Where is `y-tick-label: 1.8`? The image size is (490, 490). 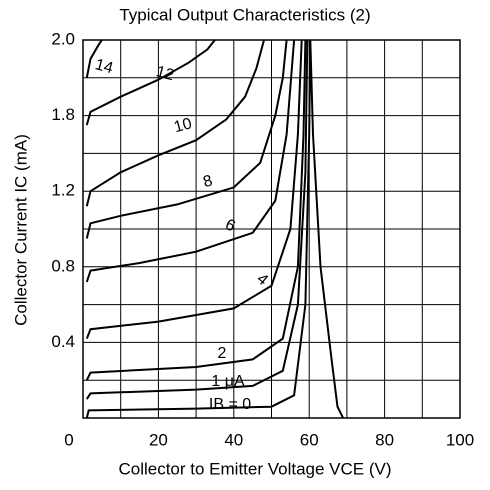
y-tick-label: 1.8 is located at coordinates (63, 114).